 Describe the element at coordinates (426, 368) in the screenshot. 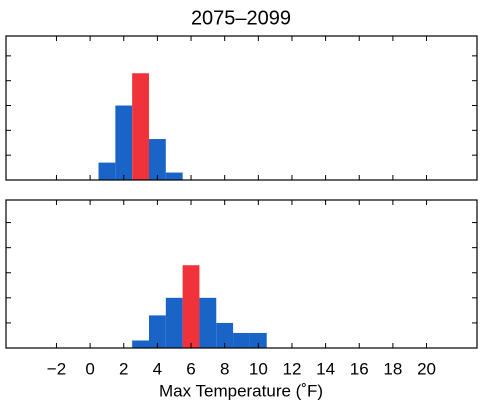

I see `x-tick-label: 20` at that location.